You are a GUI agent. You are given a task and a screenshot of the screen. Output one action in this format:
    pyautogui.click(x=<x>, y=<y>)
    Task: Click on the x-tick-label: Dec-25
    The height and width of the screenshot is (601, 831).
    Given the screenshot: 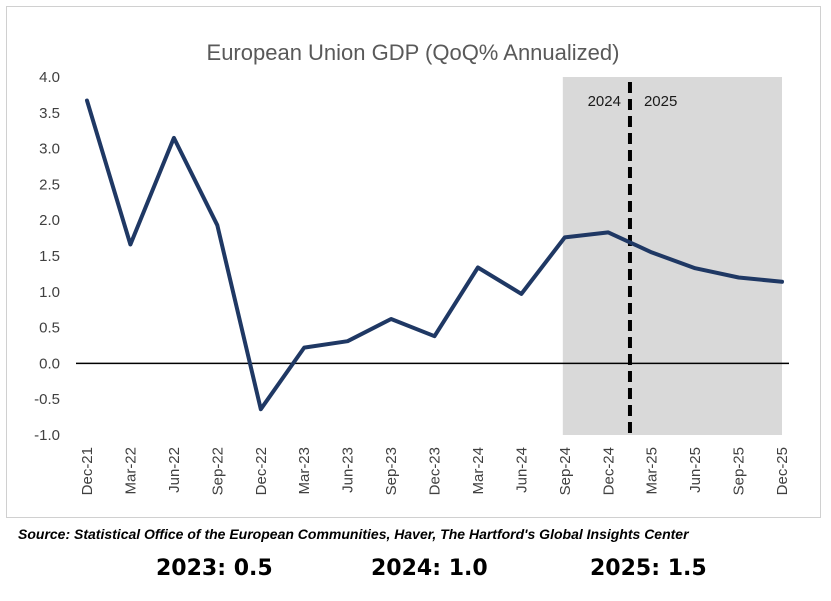 What is the action you would take?
    pyautogui.click(x=782, y=471)
    